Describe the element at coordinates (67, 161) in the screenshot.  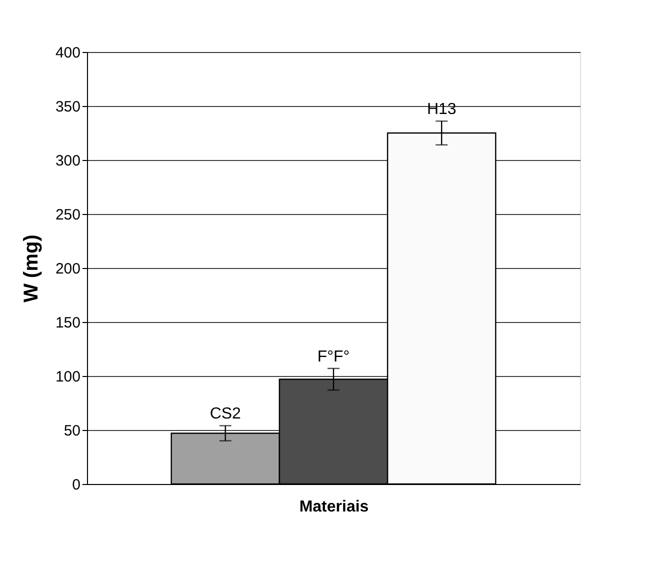
I see `y-tick-label: 300` at that location.